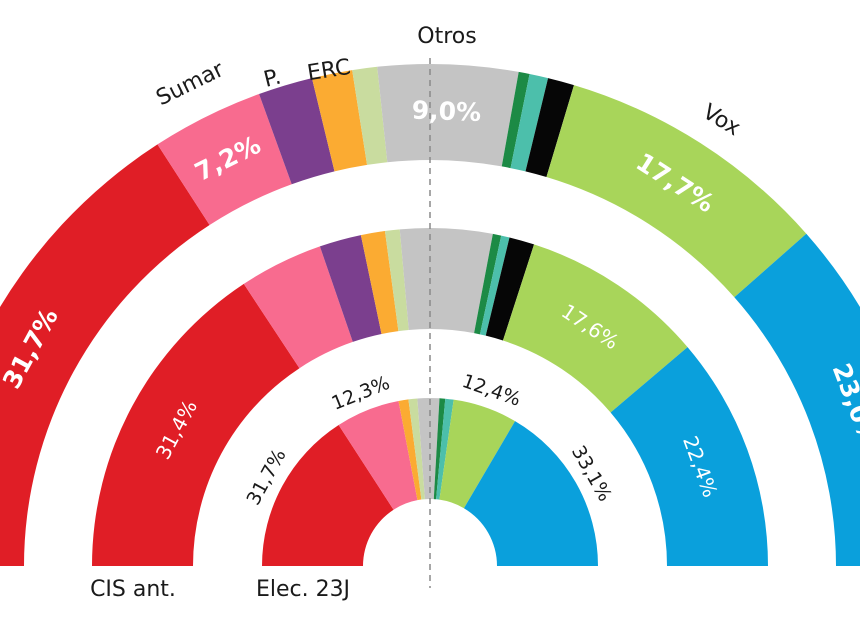  What do you see at coordinates (446, 36) in the screenshot?
I see `party-label-otros: Otros` at bounding box center [446, 36].